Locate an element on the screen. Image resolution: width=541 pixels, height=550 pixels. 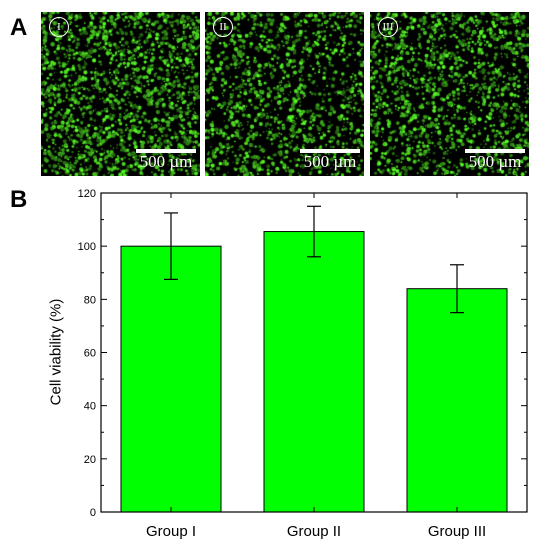
y-tick-label: 120 is located at coordinates (87, 194).